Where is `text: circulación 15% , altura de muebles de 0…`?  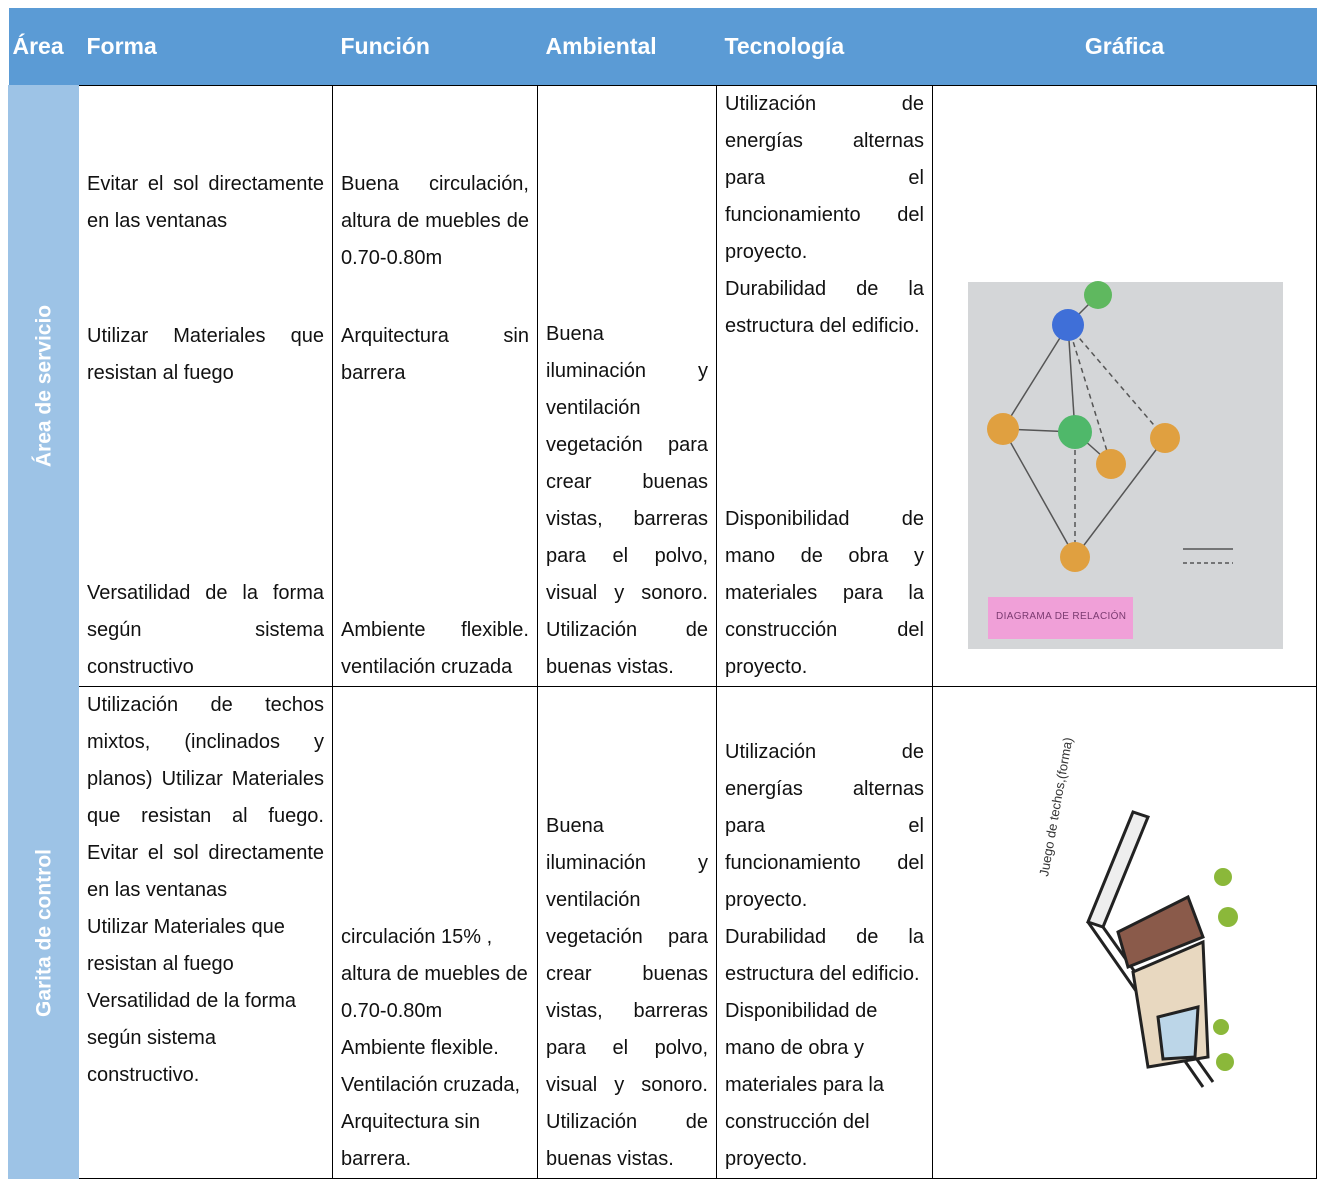
text: circulación 15% , altura de muebles de 0… is located at coordinates (434, 974).